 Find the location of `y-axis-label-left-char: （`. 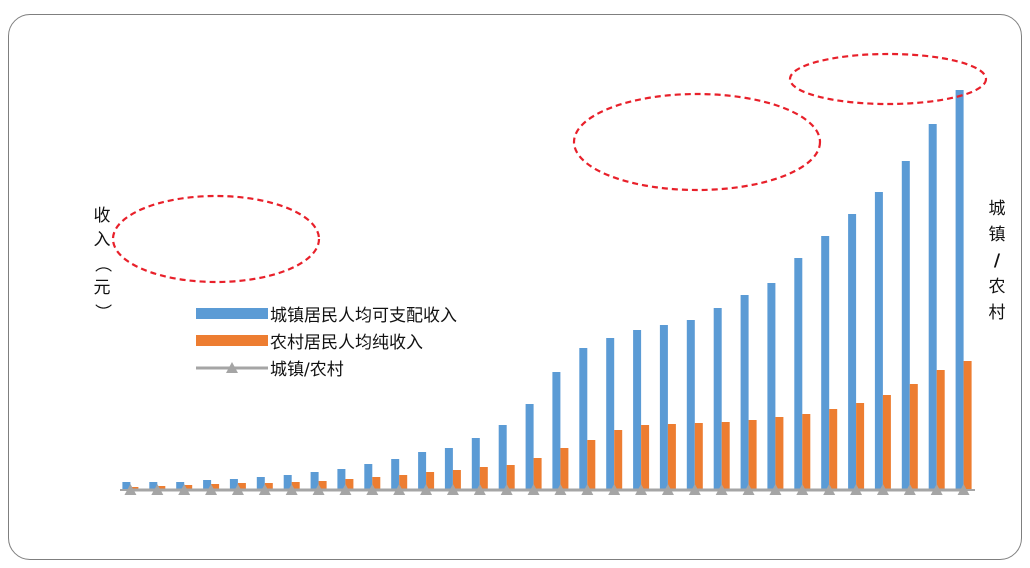

y-axis-label-left-char: （ is located at coordinates (102, 264).